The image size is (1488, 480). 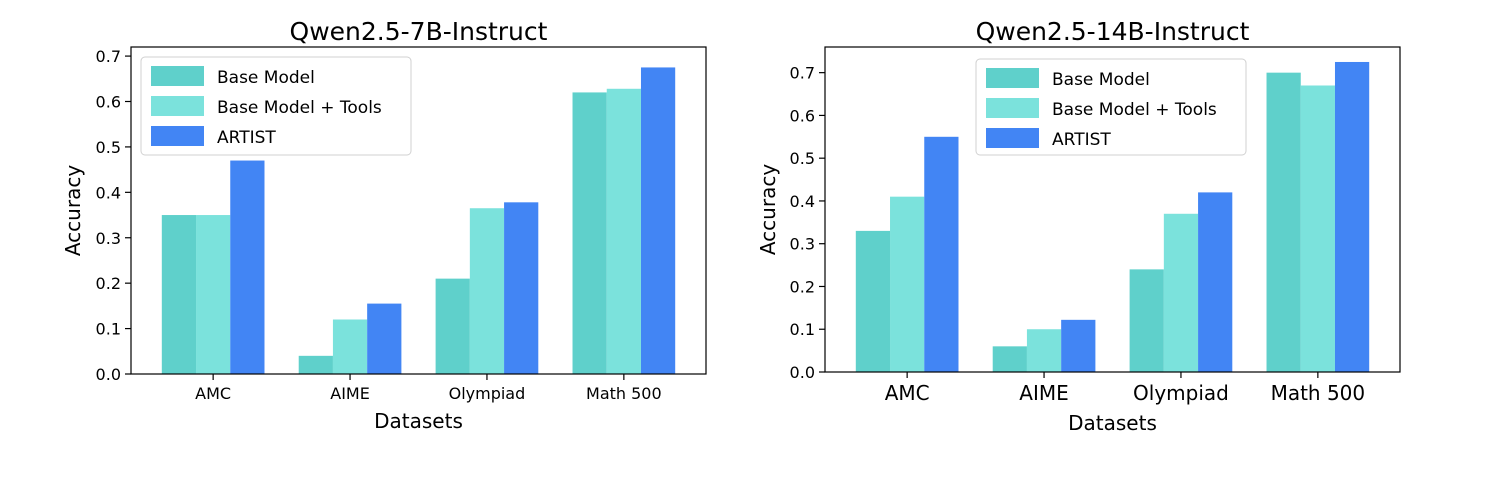 What do you see at coordinates (419, 31) in the screenshot?
I see `chart-title: Qwen2.5-7B-Instruct` at bounding box center [419, 31].